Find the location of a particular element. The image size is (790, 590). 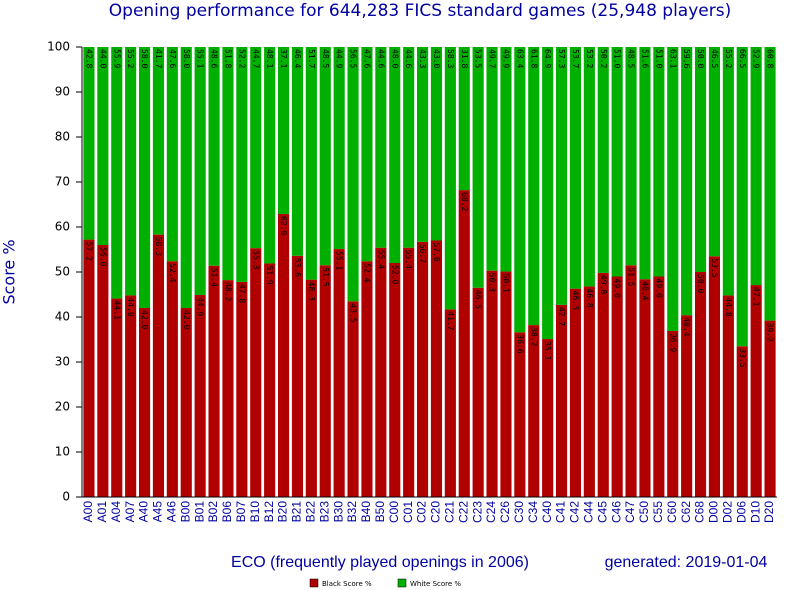

value-label: 49.8 is located at coordinates (603, 284).